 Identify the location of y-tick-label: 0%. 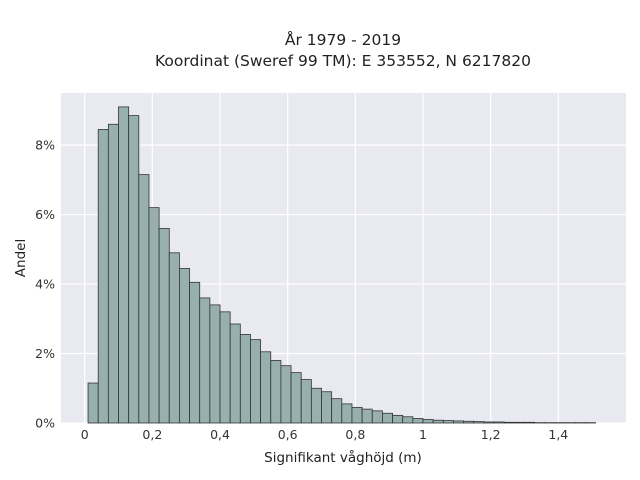
(45, 423).